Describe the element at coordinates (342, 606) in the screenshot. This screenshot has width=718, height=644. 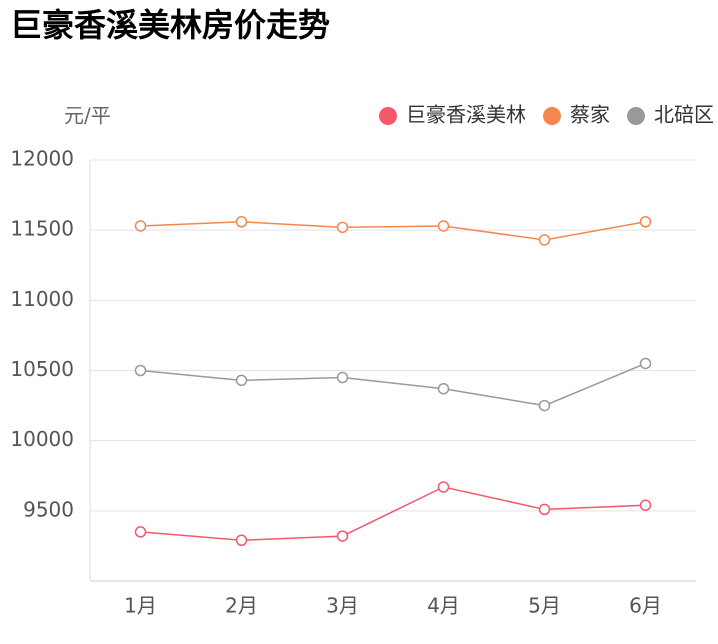
I see `x-tick-label: 3月` at that location.